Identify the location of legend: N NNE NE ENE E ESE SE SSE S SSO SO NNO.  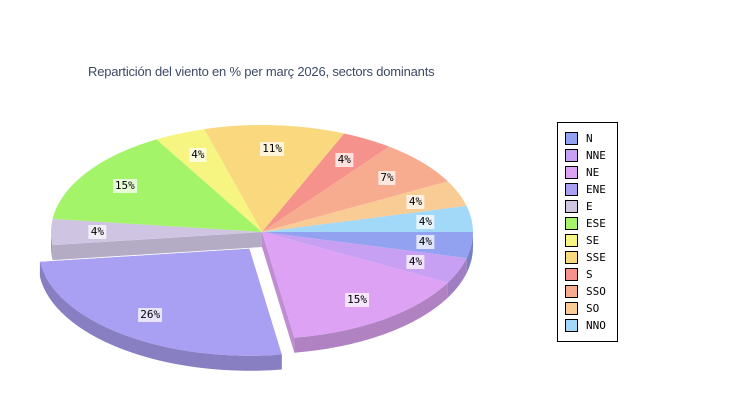
(587, 232).